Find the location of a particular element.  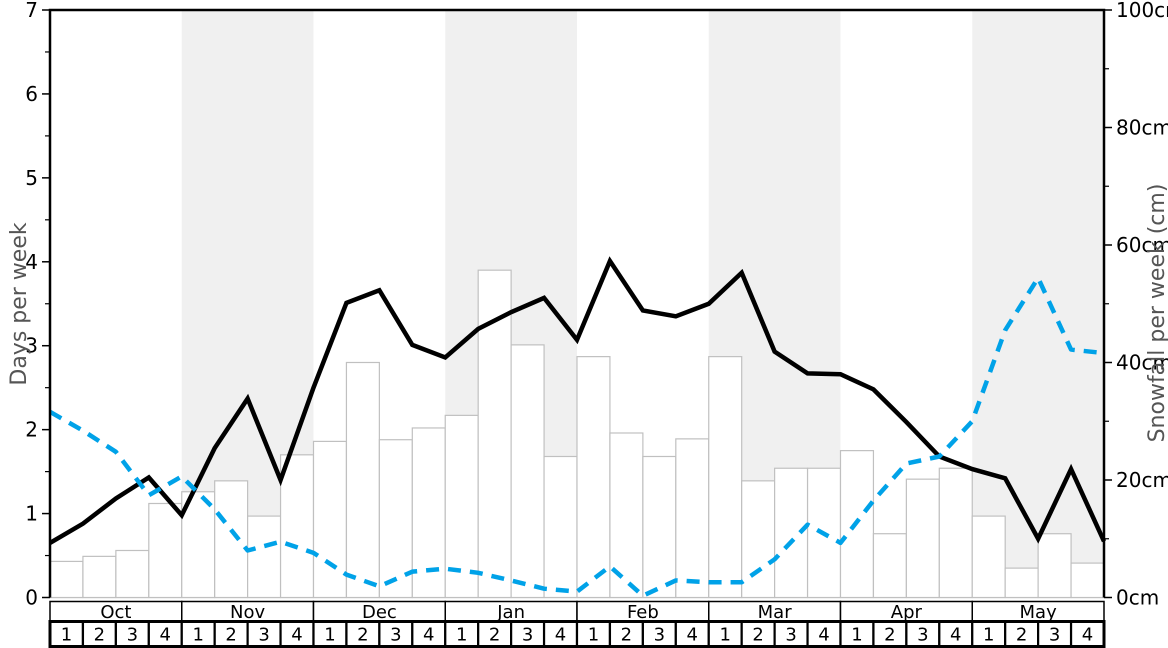

right-tick-label-40: 40cm is located at coordinates (1142, 363).